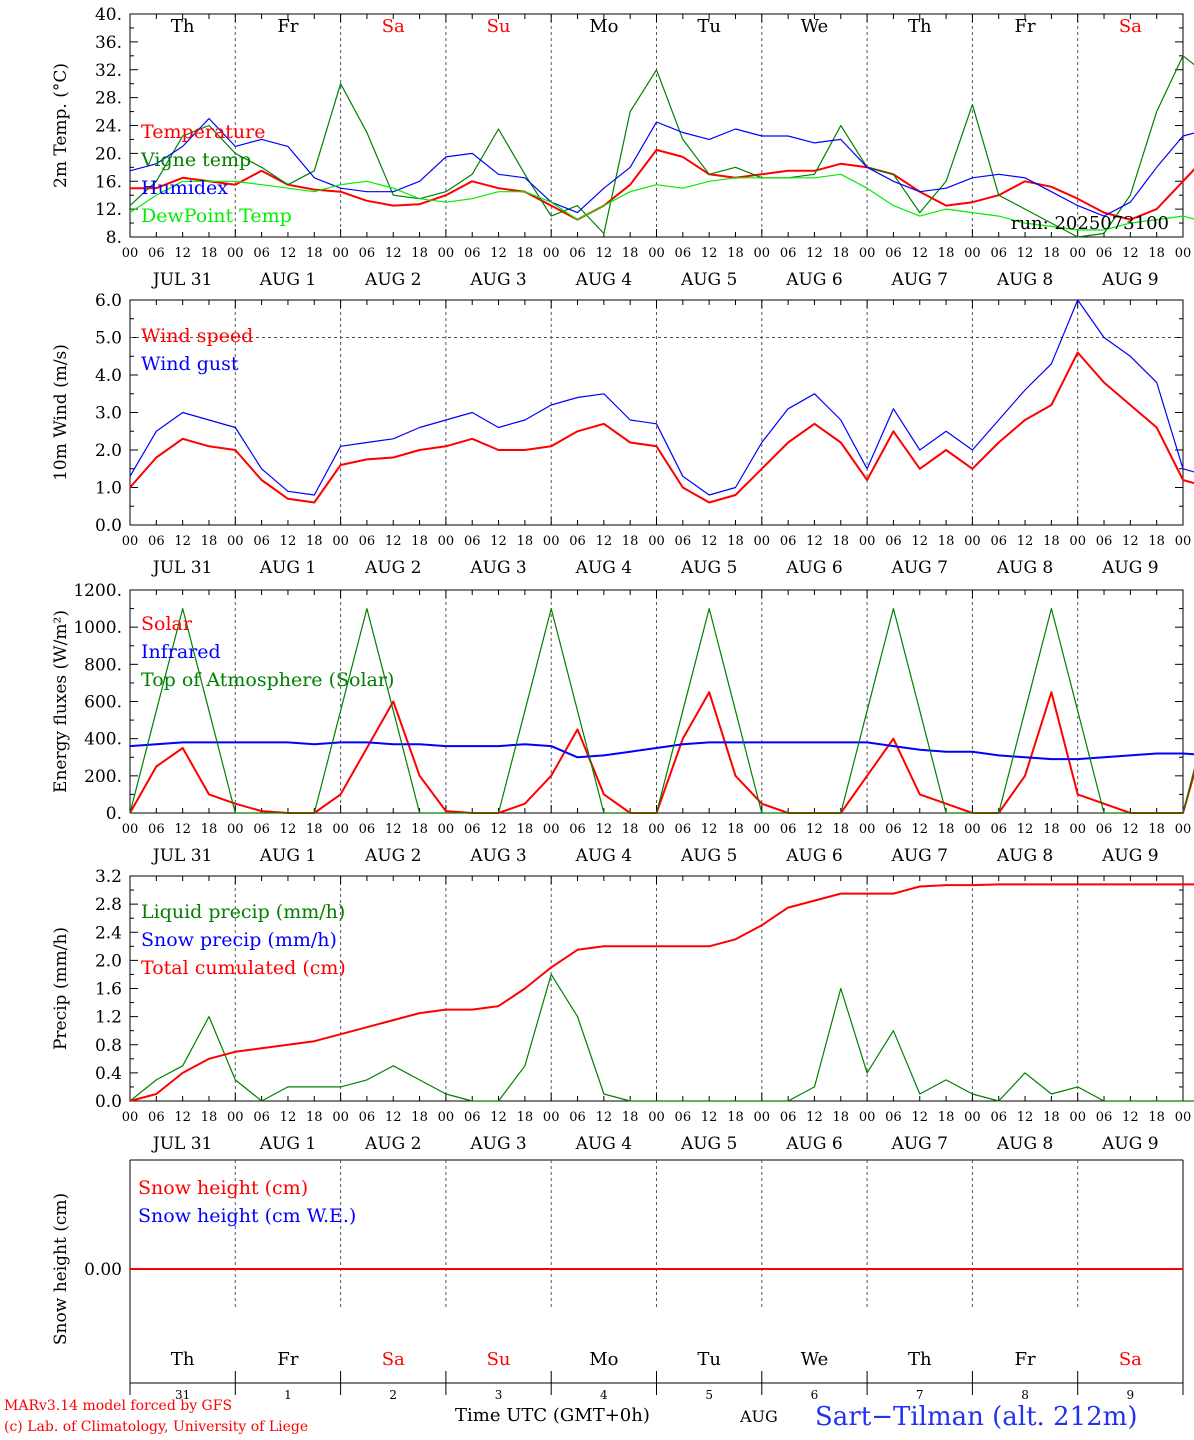 This screenshot has height=1440, width=1194. What do you see at coordinates (1090, 223) in the screenshot?
I see `run-annotation: run: 2025073100` at bounding box center [1090, 223].